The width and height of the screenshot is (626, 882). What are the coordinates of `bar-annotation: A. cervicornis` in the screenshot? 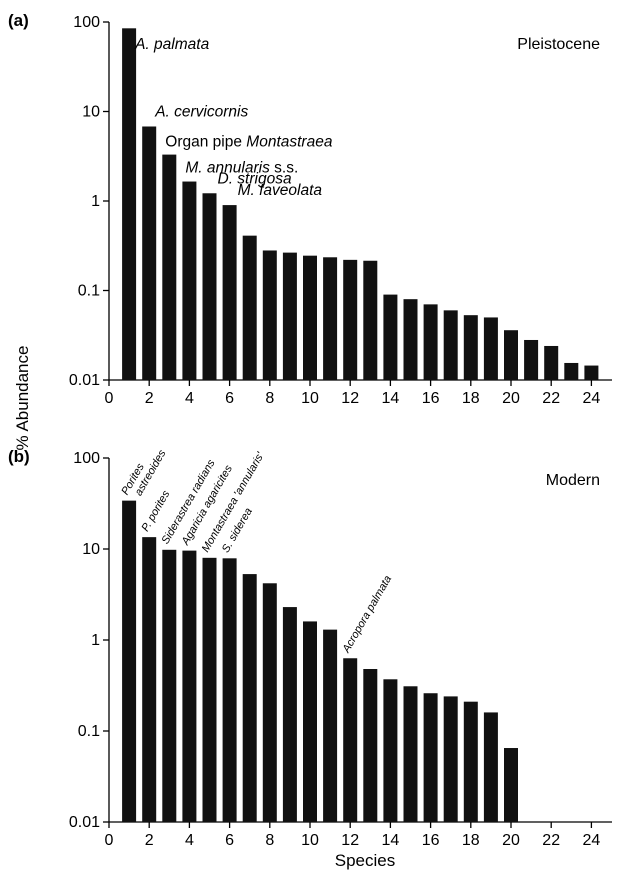 It's located at (201, 111).